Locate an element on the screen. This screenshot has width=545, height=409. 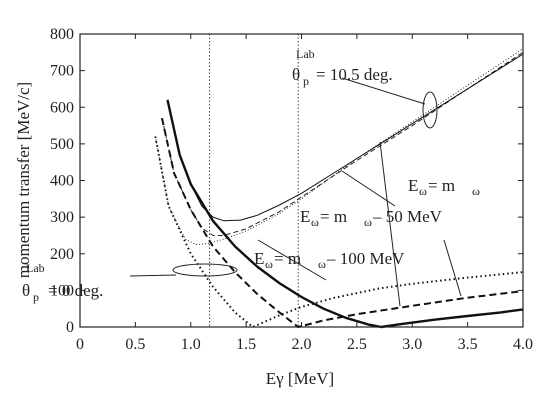
reference-lines is located at coordinates (254, 180).